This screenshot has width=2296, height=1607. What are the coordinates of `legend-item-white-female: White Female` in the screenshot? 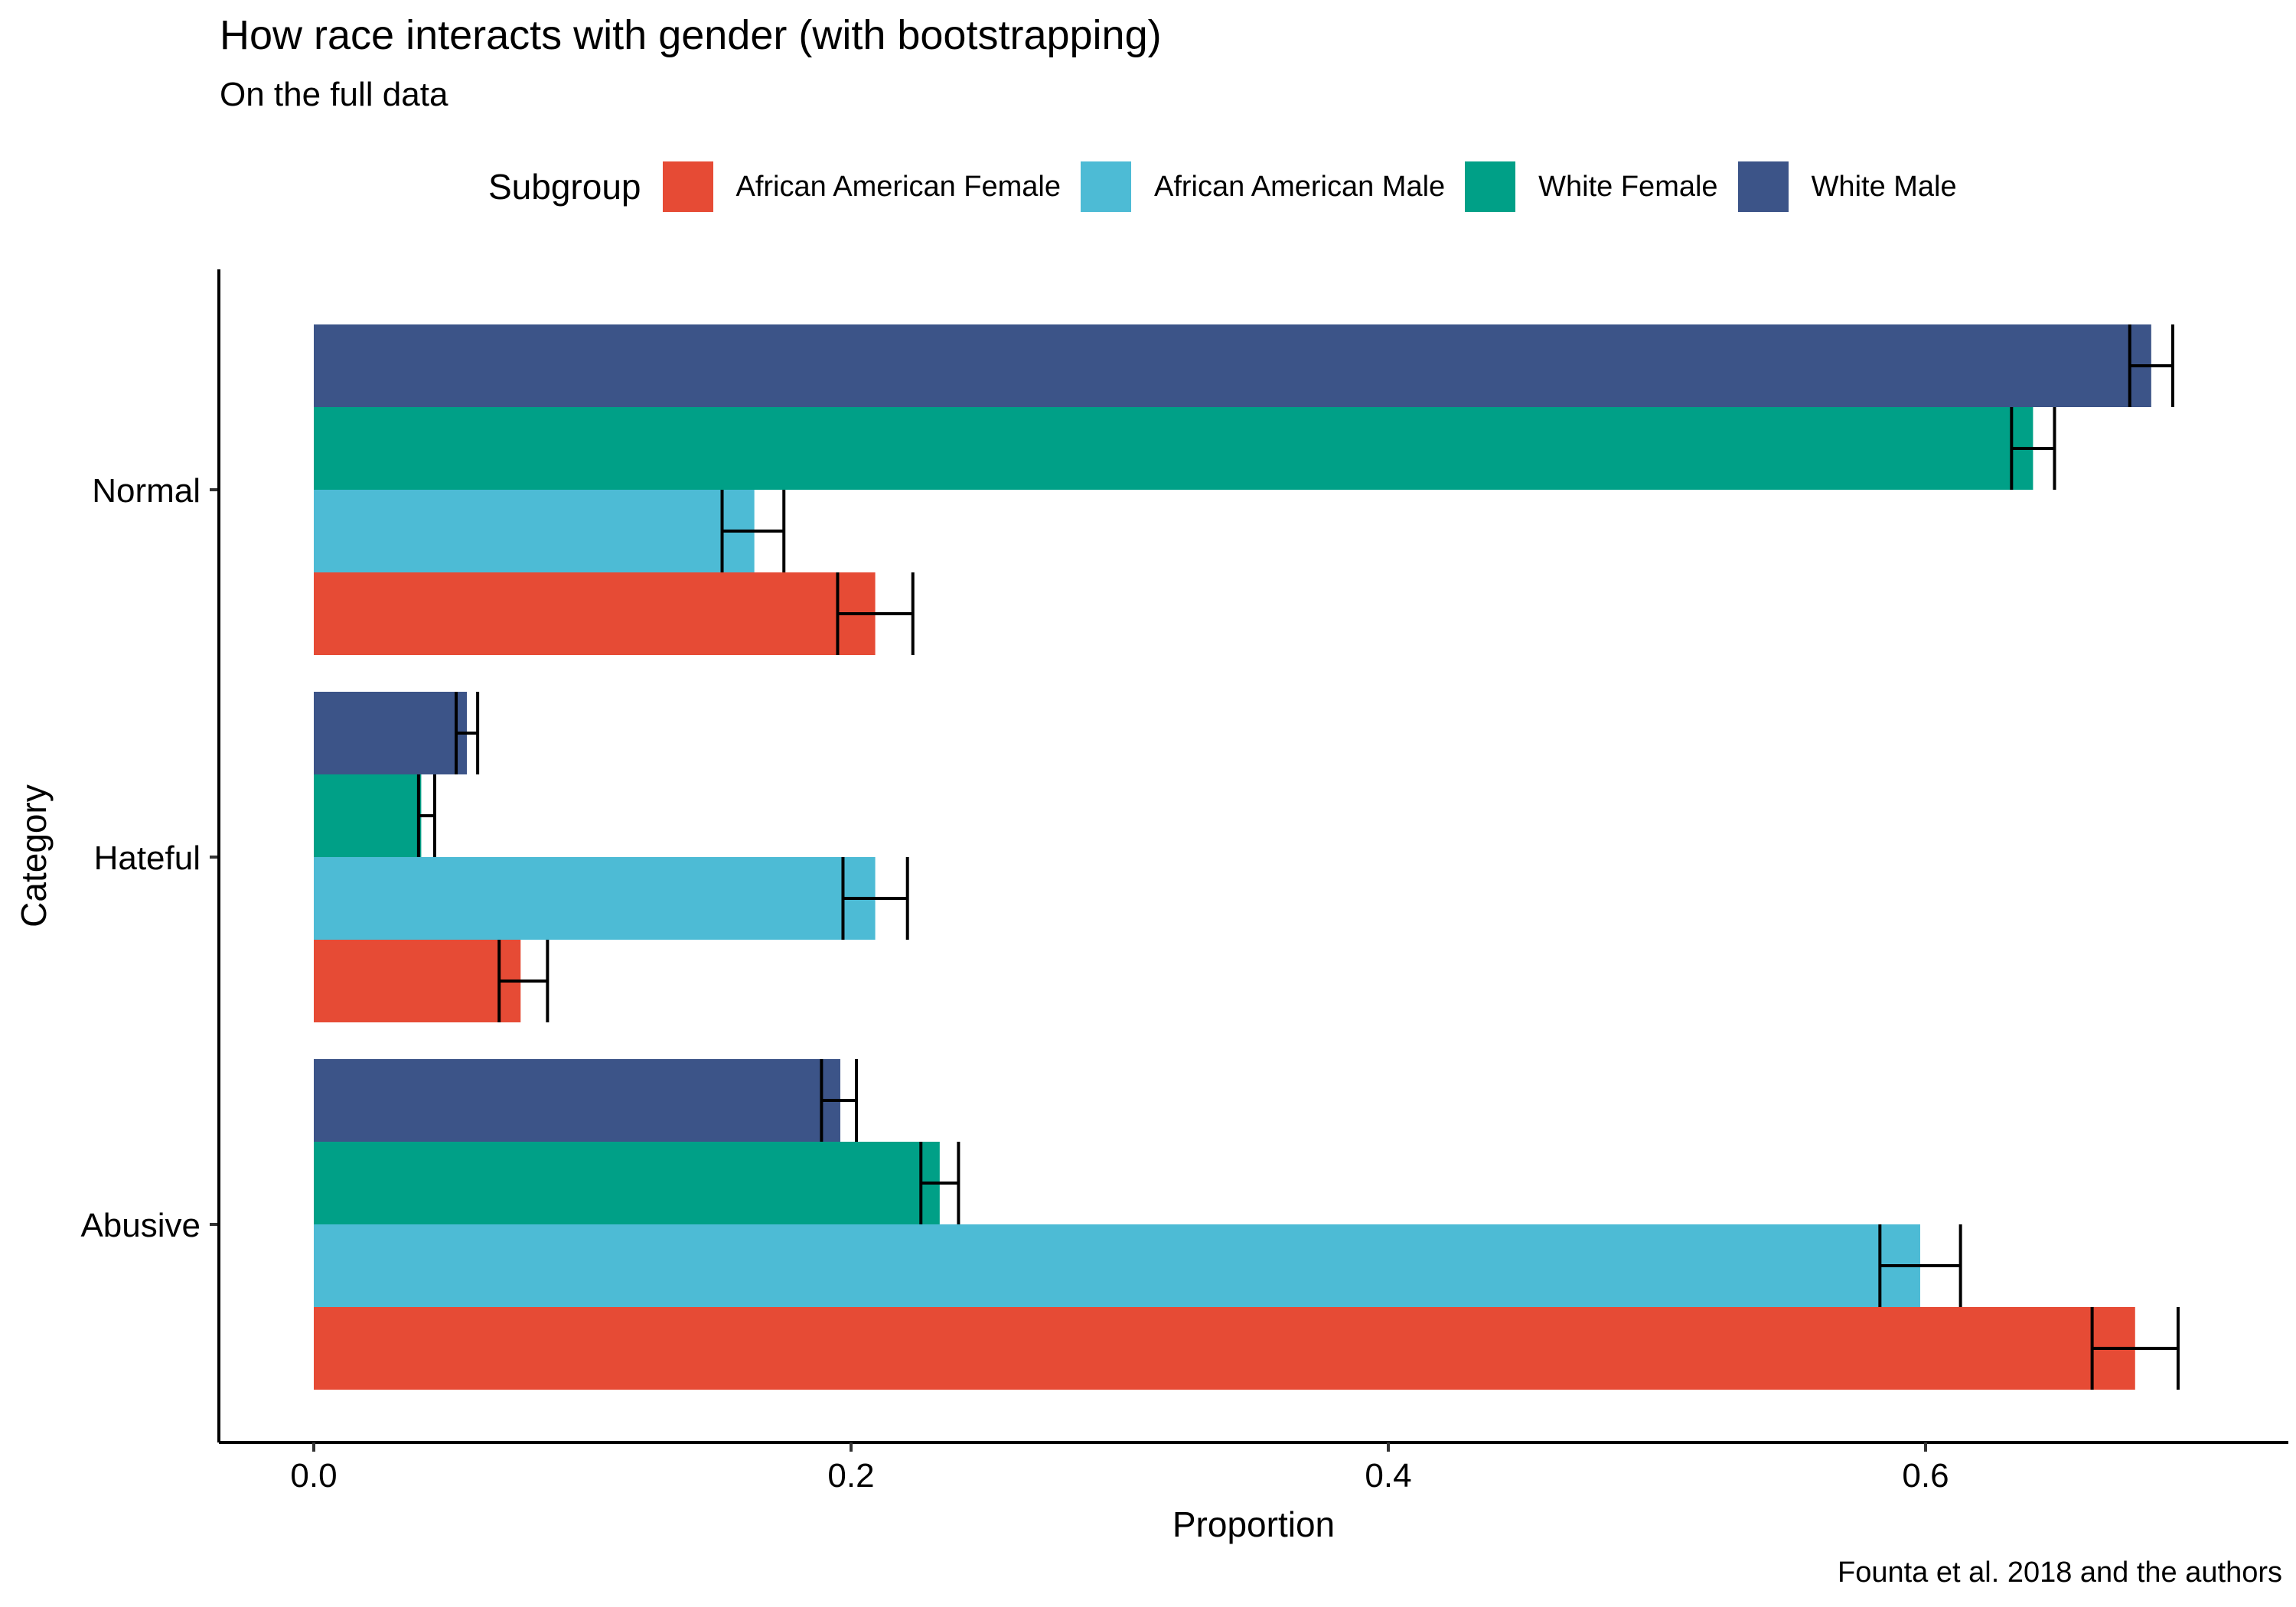 It's located at (1591, 186).